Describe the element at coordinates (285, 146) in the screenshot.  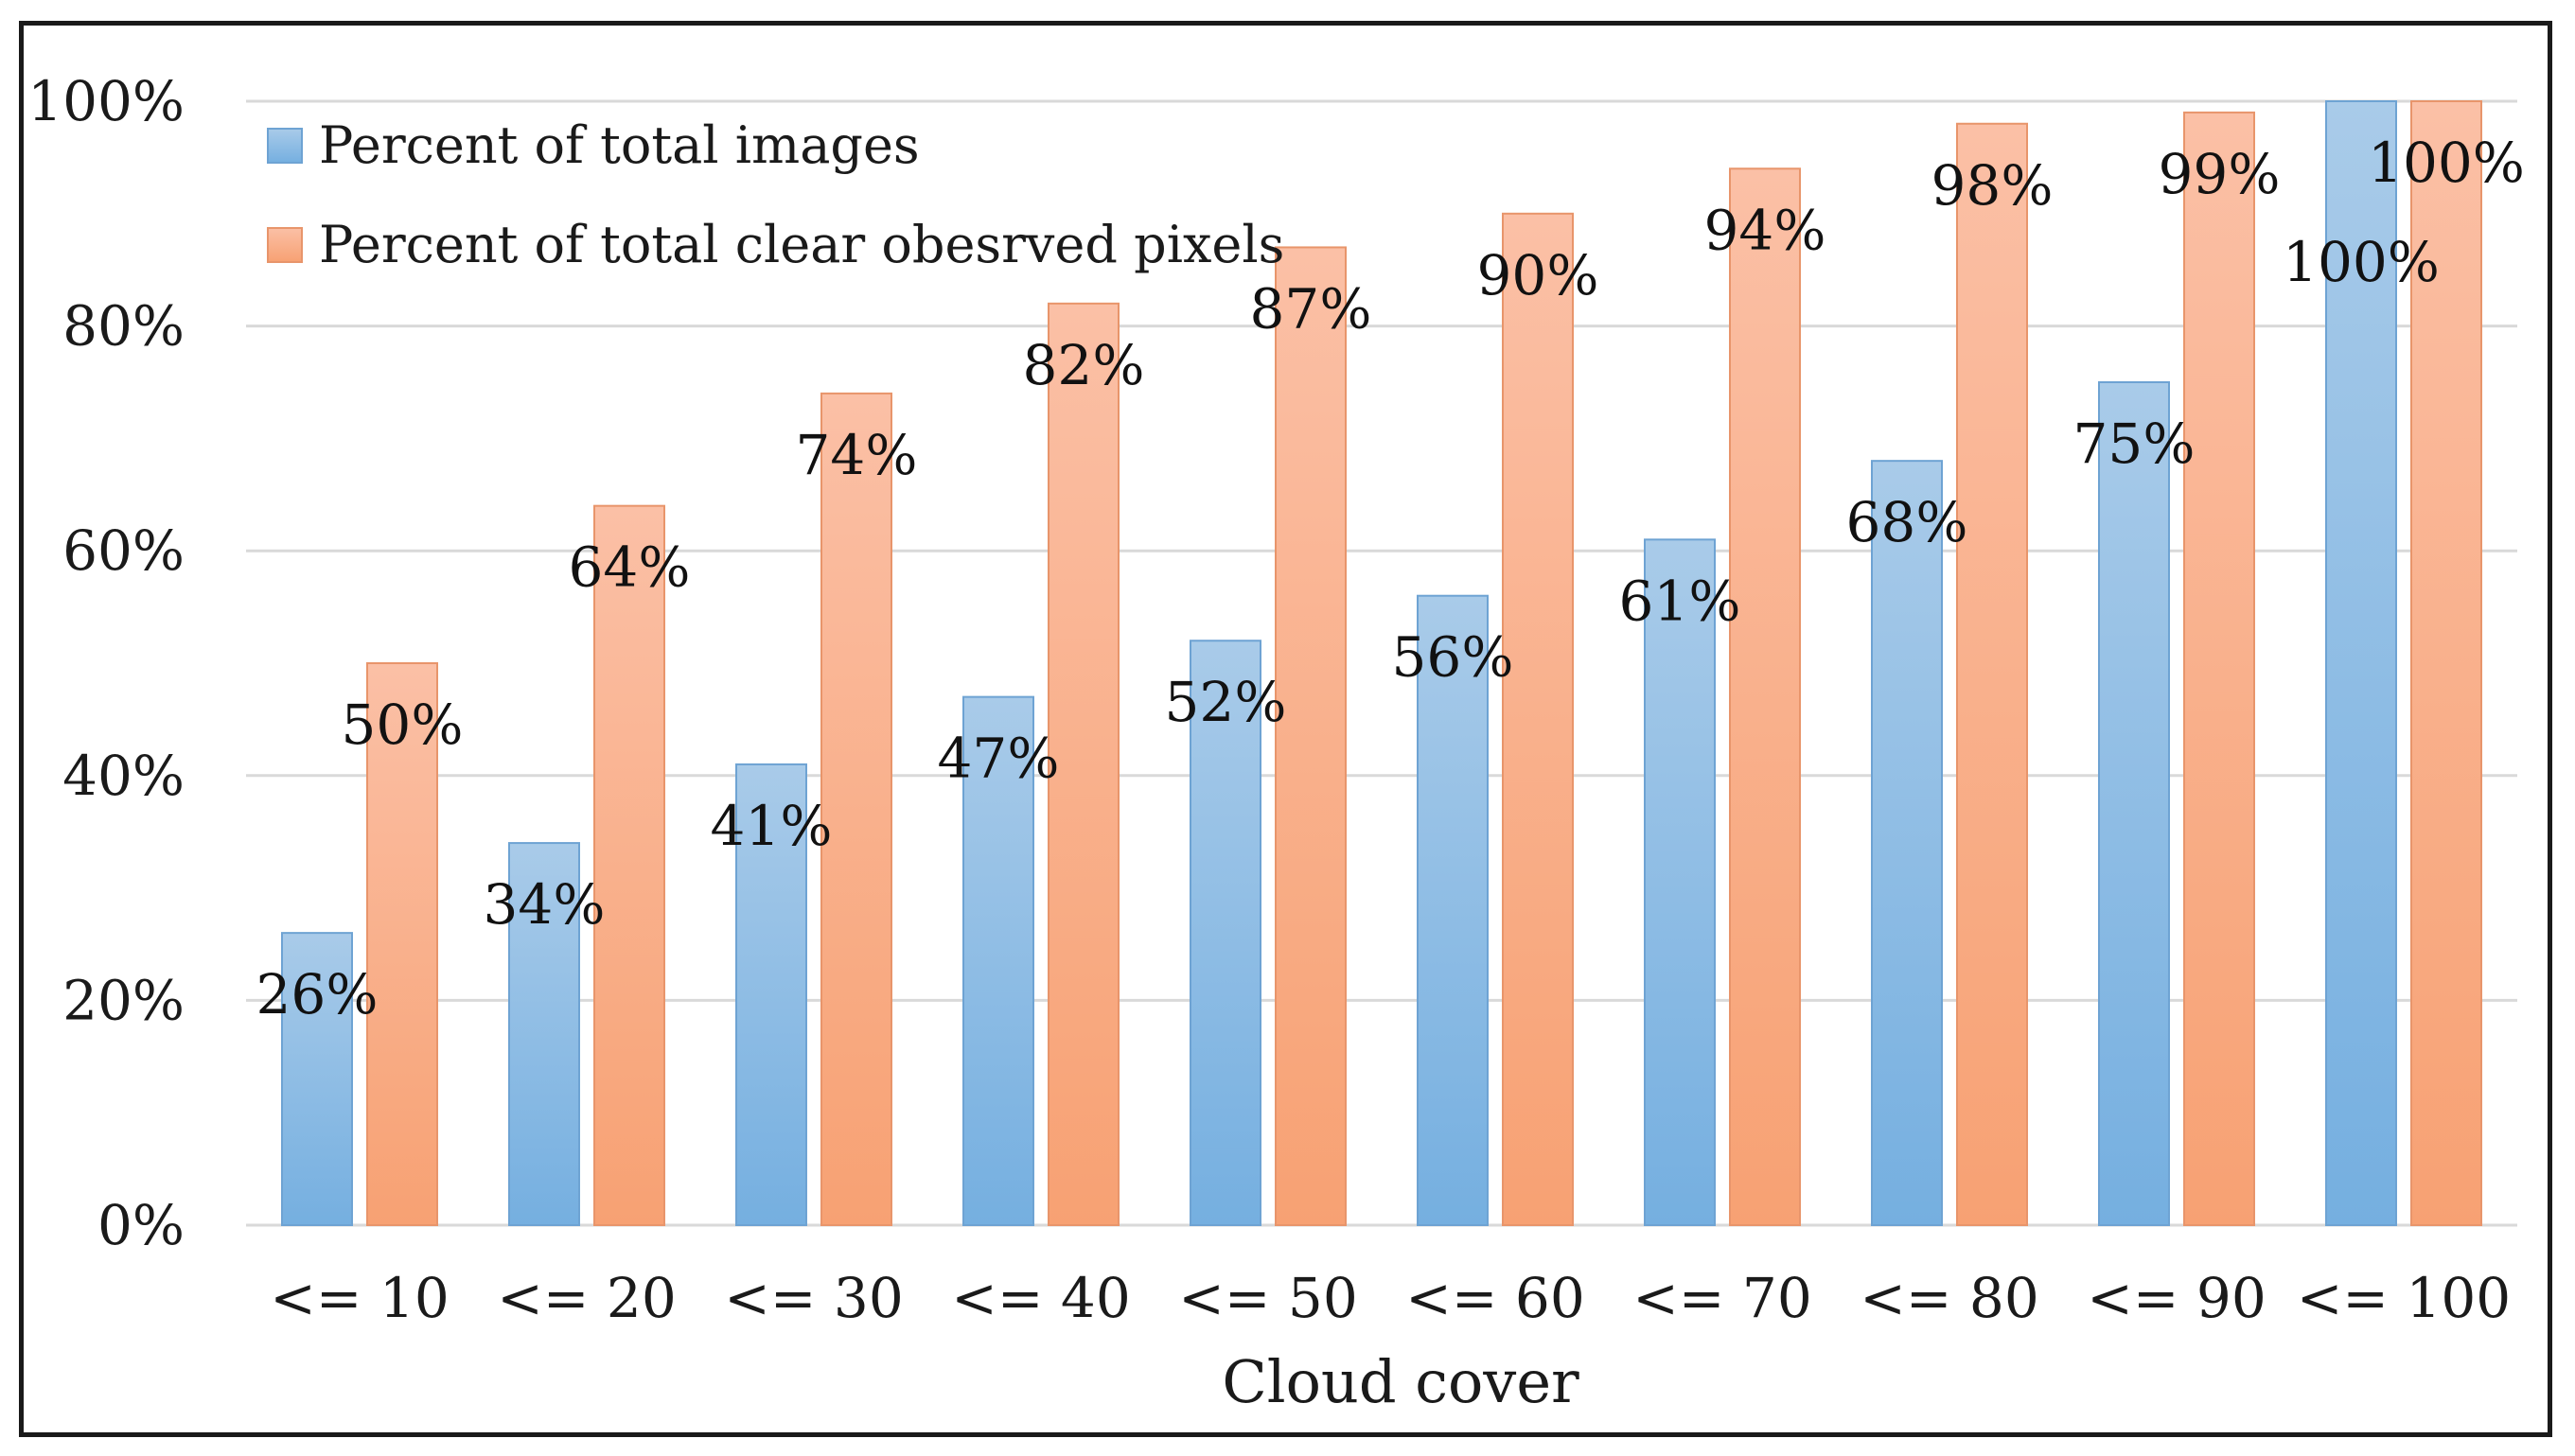
I see `legend-swatch-images` at that location.